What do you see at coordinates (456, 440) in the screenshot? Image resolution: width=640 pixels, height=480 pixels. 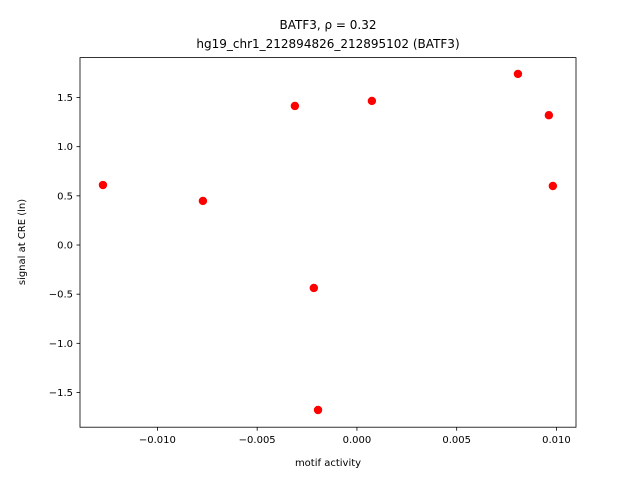 I see `x-tick-label: 0.005` at bounding box center [456, 440].